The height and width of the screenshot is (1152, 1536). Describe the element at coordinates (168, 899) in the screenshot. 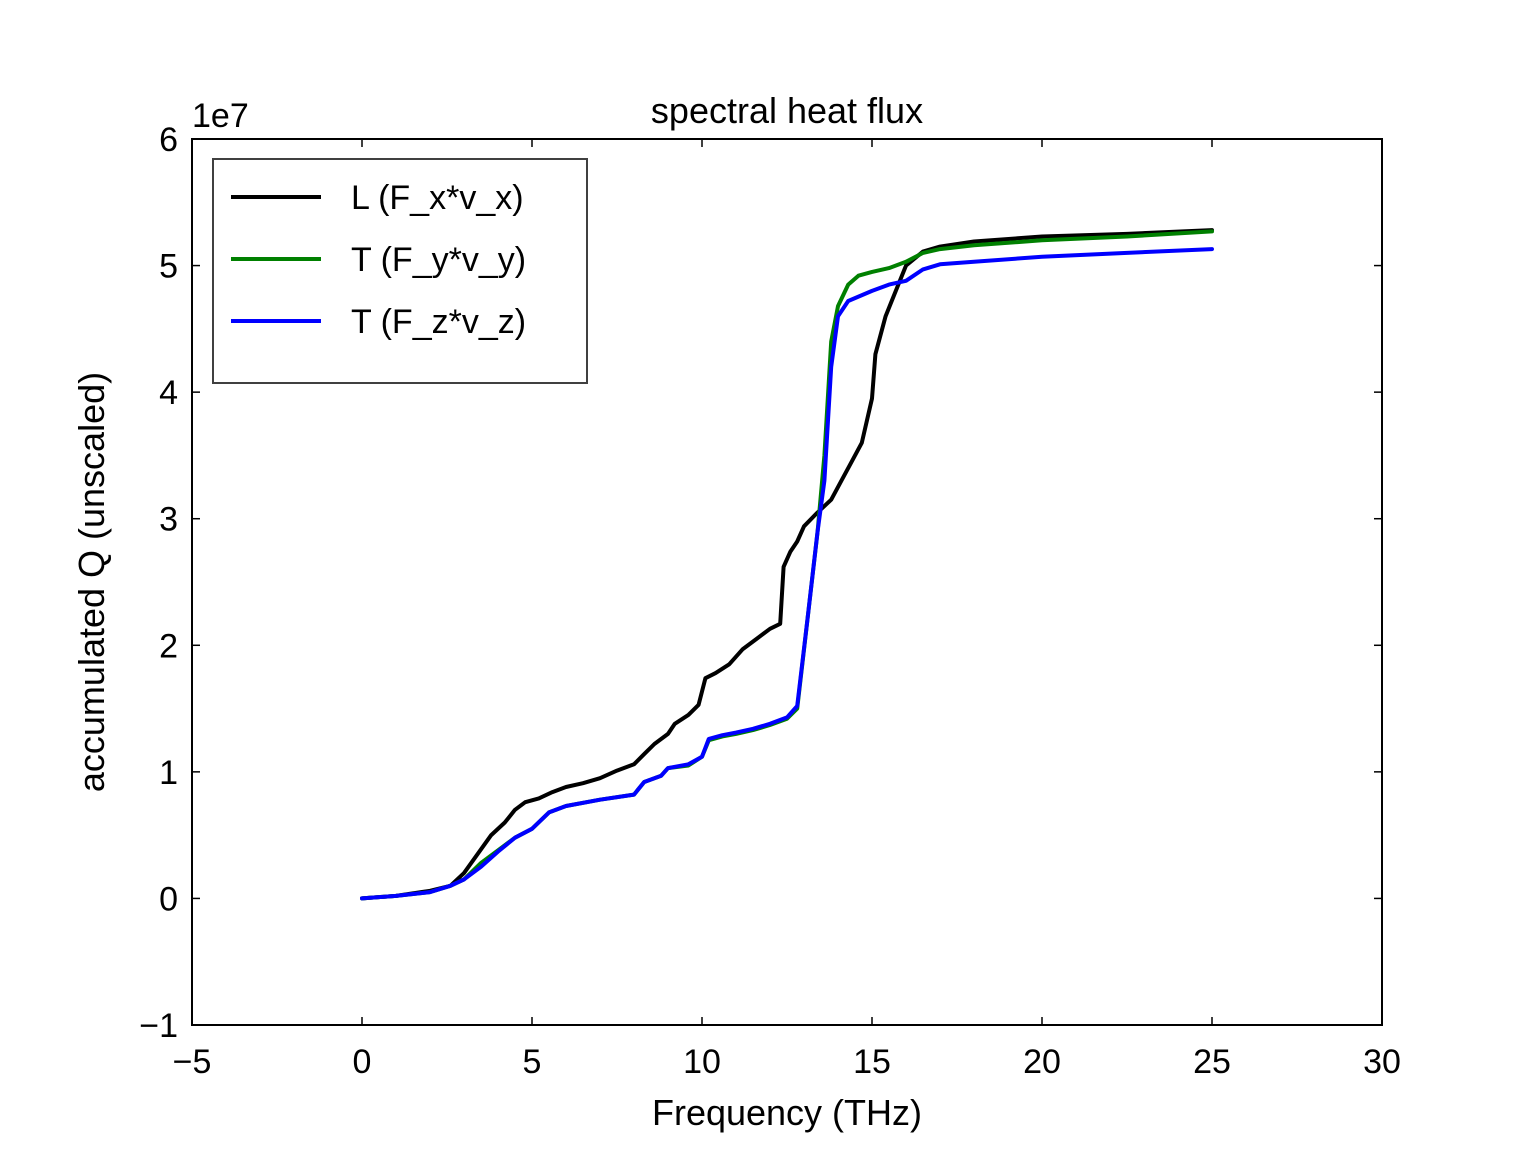

I see `y-tick-label: 0` at that location.